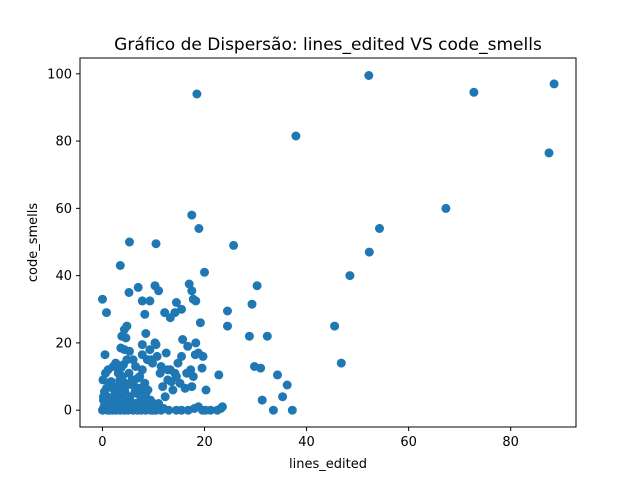 The width and height of the screenshot is (640, 484). I want to click on y-tick-label: 80, so click(63, 142).